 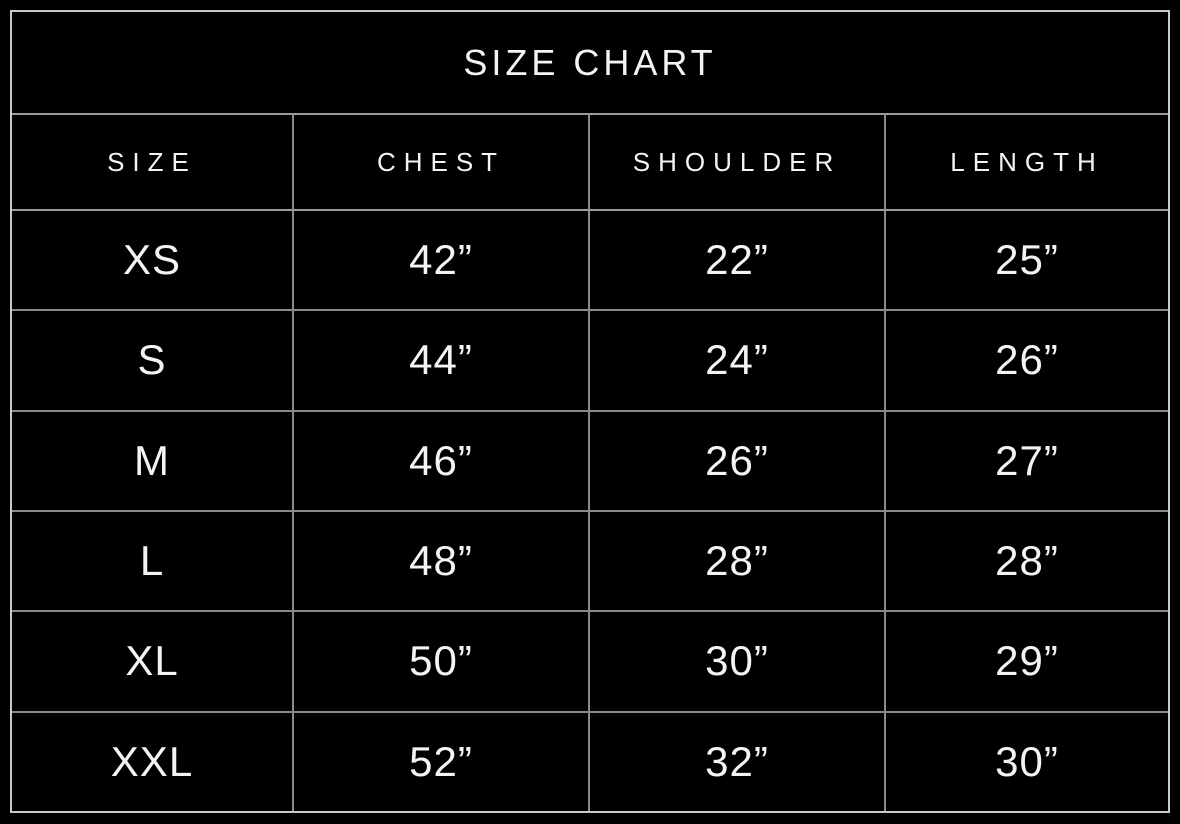 What do you see at coordinates (153, 260) in the screenshot?
I see `size-cell: XS` at bounding box center [153, 260].